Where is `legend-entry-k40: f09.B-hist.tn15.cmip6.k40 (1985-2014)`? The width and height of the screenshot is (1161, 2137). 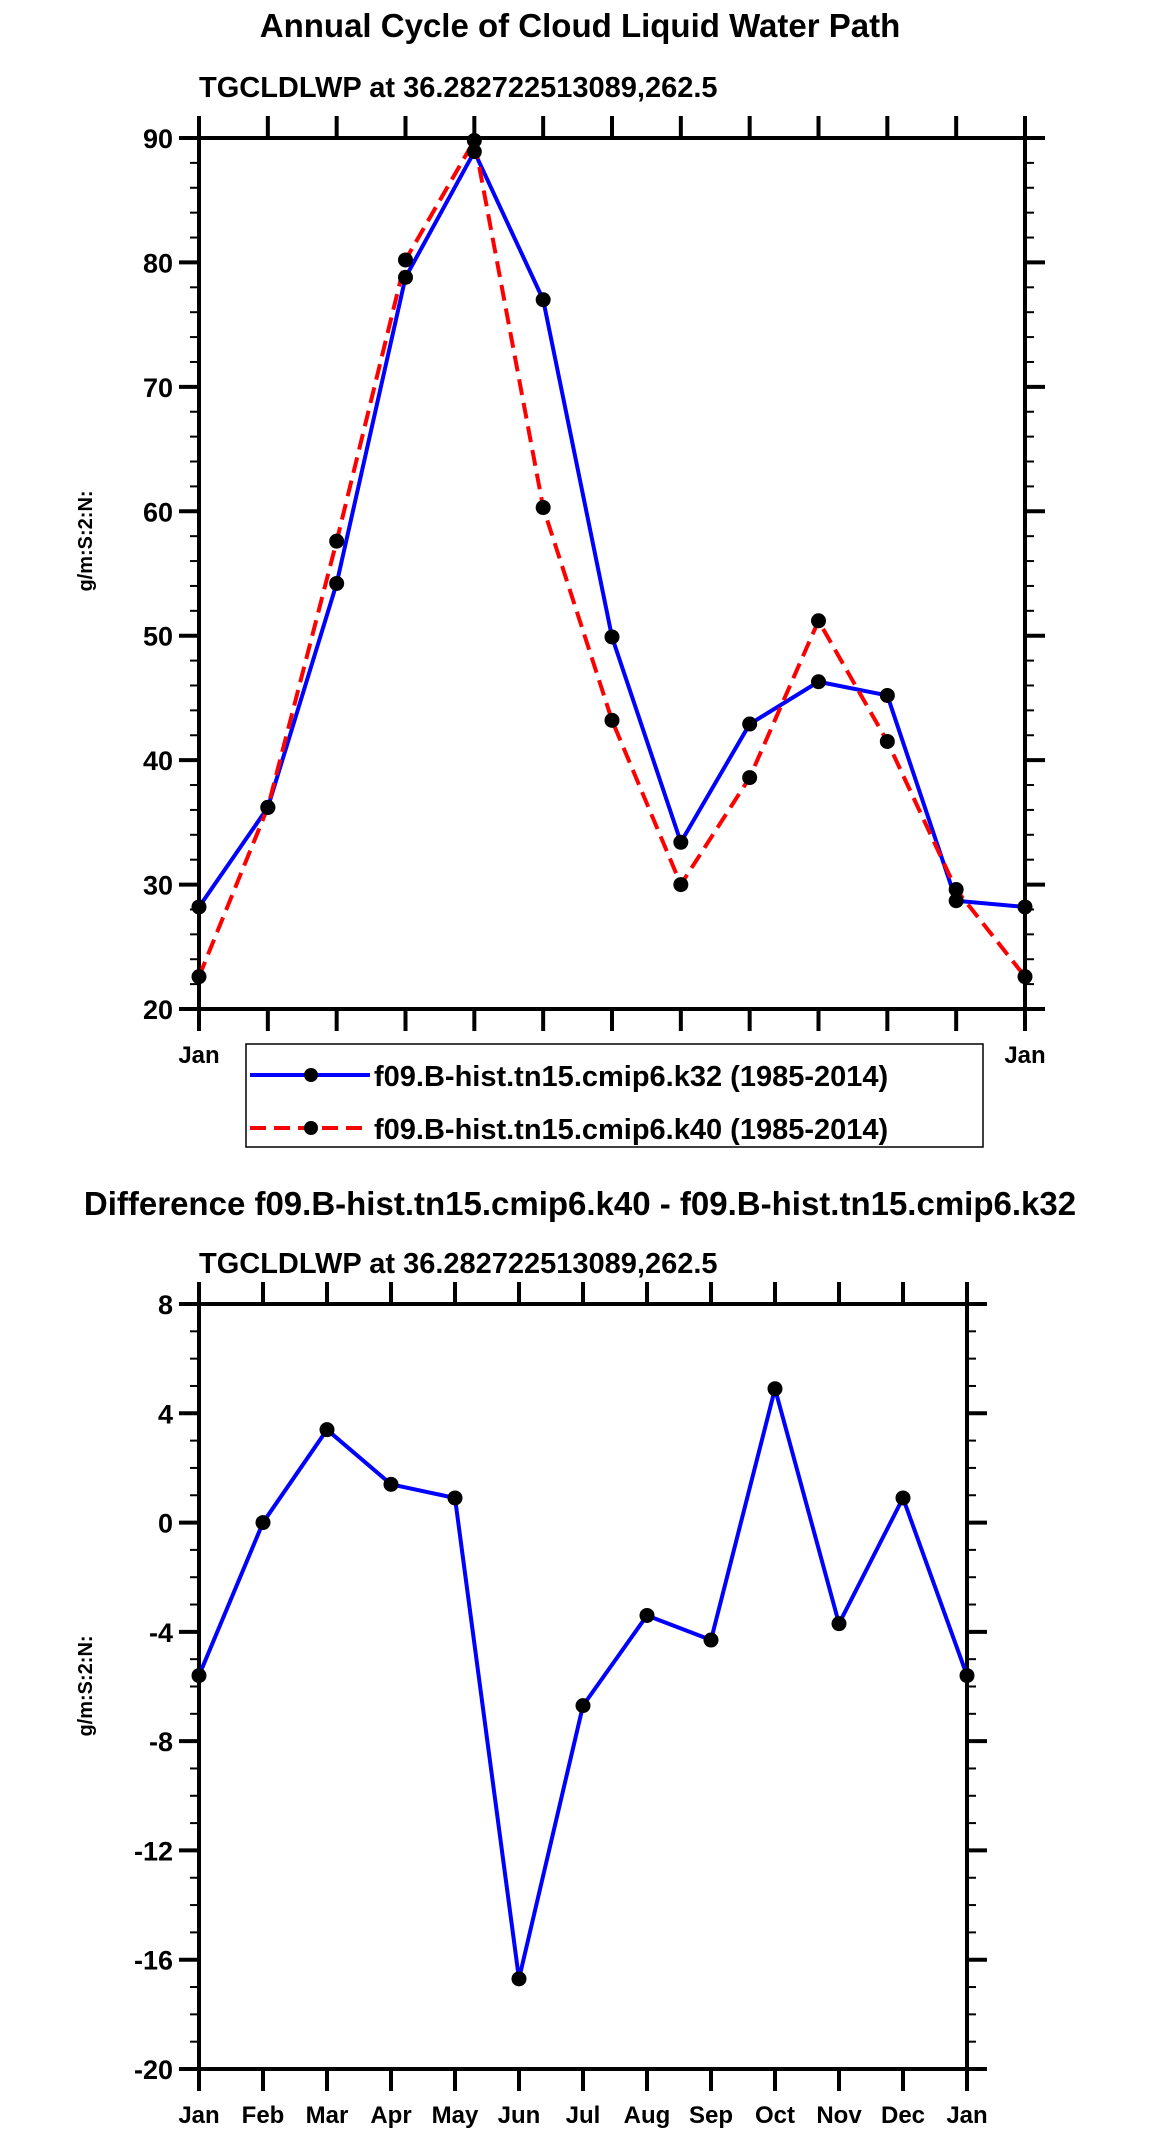 legend-entry-k40: f09.B-hist.tn15.cmip6.k40 (1985-2014) is located at coordinates (569, 1130).